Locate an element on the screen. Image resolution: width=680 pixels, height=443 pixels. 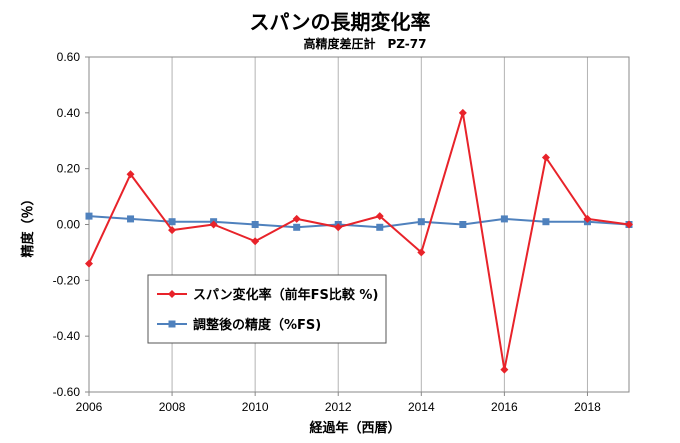
x-axis-ticks: 2006 2008 2010 2012 2014 2016 2018 is located at coordinates (338, 403).